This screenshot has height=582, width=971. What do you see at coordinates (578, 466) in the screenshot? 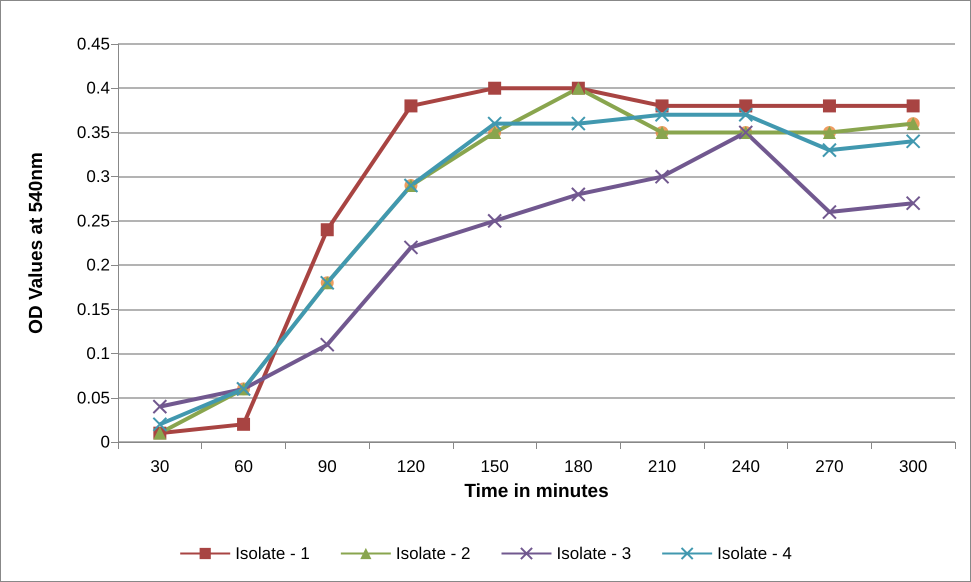
I see `x-tick-label: 180` at bounding box center [578, 466].